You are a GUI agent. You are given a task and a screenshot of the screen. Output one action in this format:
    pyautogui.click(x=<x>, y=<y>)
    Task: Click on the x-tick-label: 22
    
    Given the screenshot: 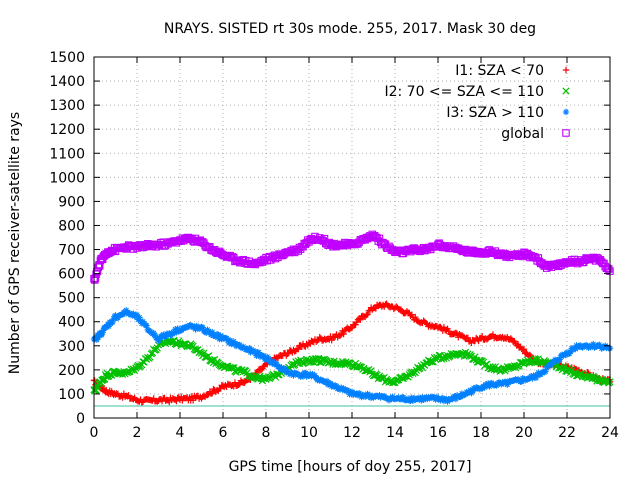 What is the action you would take?
    pyautogui.click(x=567, y=433)
    